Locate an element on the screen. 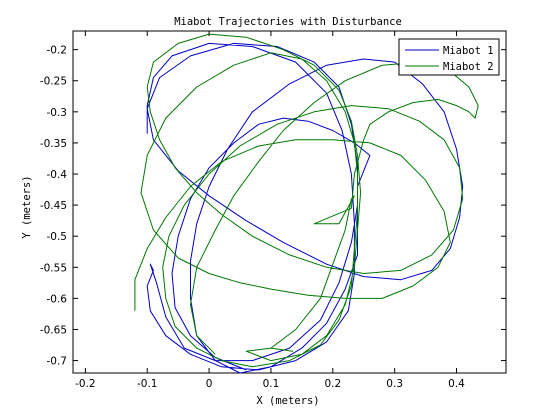 The height and width of the screenshot is (420, 560). x-tick-label: -0.1 is located at coordinates (147, 384).